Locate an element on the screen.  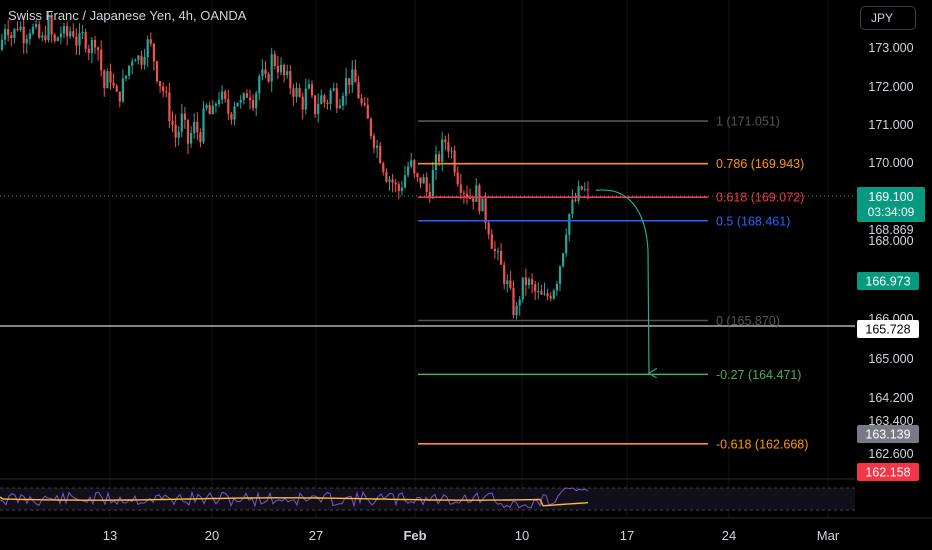
price-tick-label: 168.000 is located at coordinates (890, 241).